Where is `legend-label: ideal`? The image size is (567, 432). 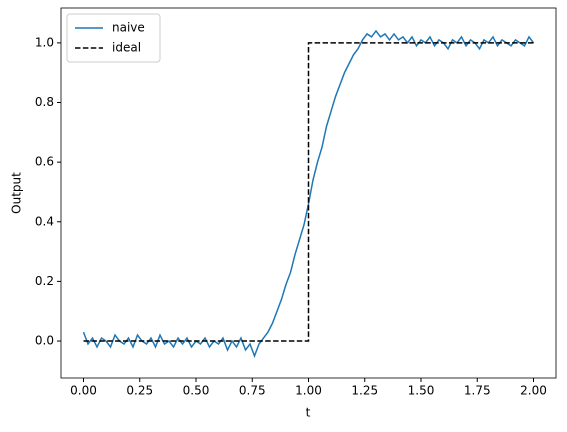
legend-label: ideal is located at coordinates (126, 48).